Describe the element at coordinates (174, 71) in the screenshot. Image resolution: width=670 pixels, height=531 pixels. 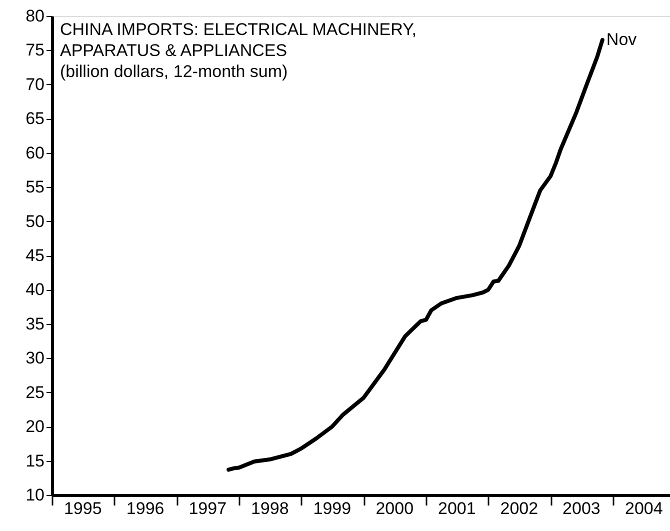
I see `text: (billion dollars, 12-month sum)` at that location.